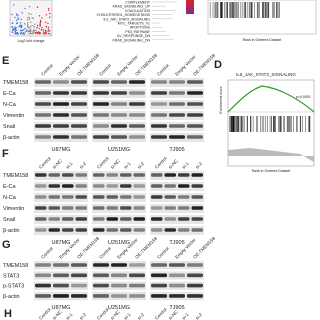 The width and height of the screenshot is (320, 320). Describe the element at coordinates (15, 83) in the screenshot. I see `row-label: TMEM158` at that location.